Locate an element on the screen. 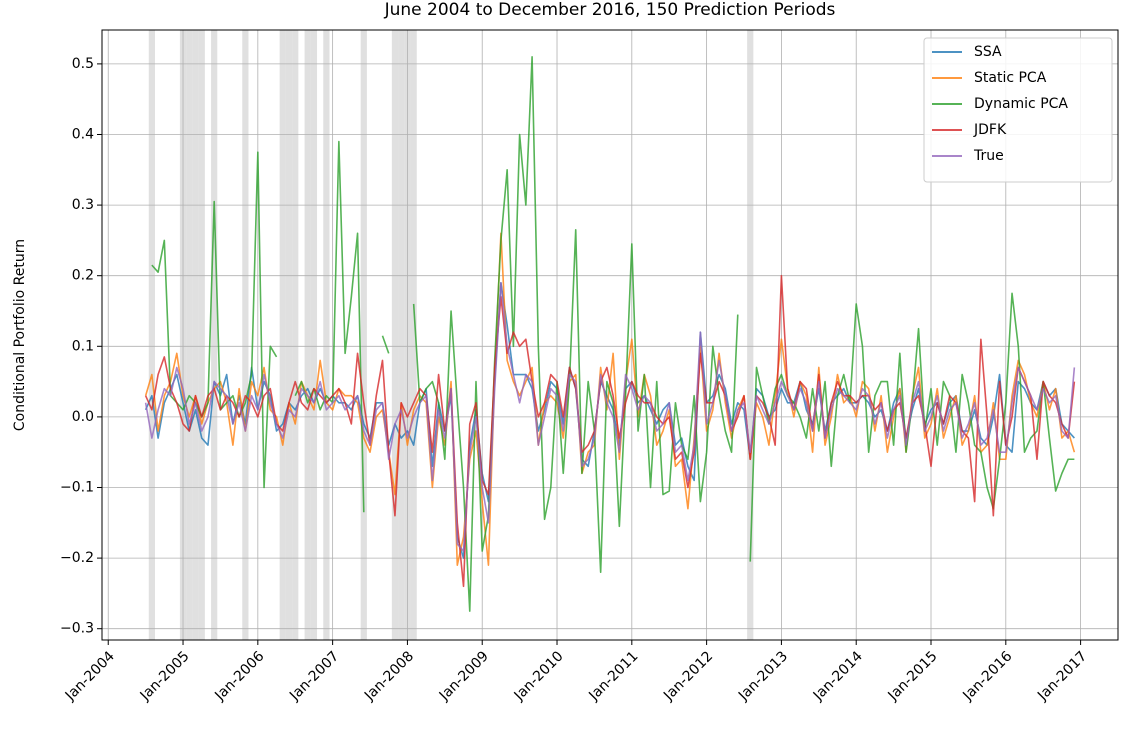 Image resolution: width=1134 pixels, height=736 pixels. x-tick-label: Jan-2005 is located at coordinates (165, 676).